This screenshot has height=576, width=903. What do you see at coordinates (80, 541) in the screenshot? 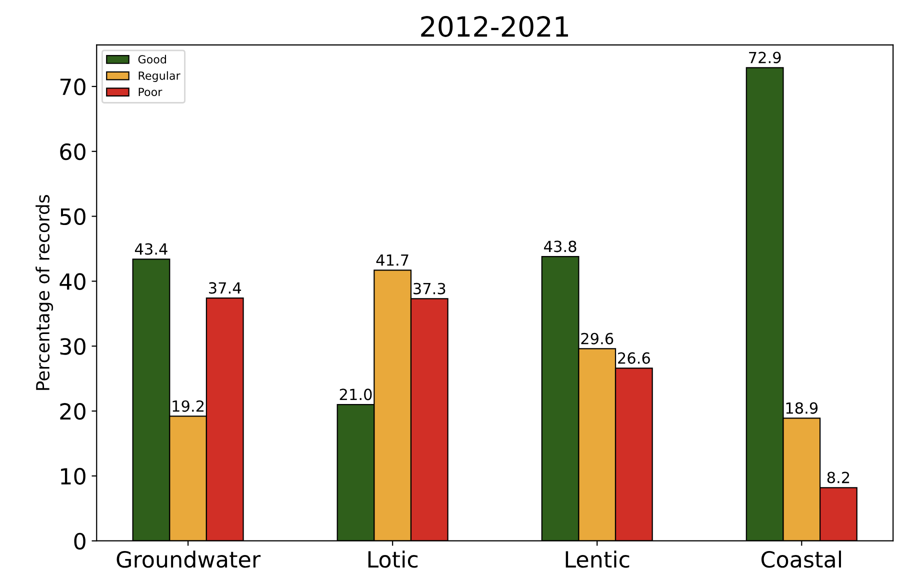
I see `y-tick-label: 0` at bounding box center [80, 541].